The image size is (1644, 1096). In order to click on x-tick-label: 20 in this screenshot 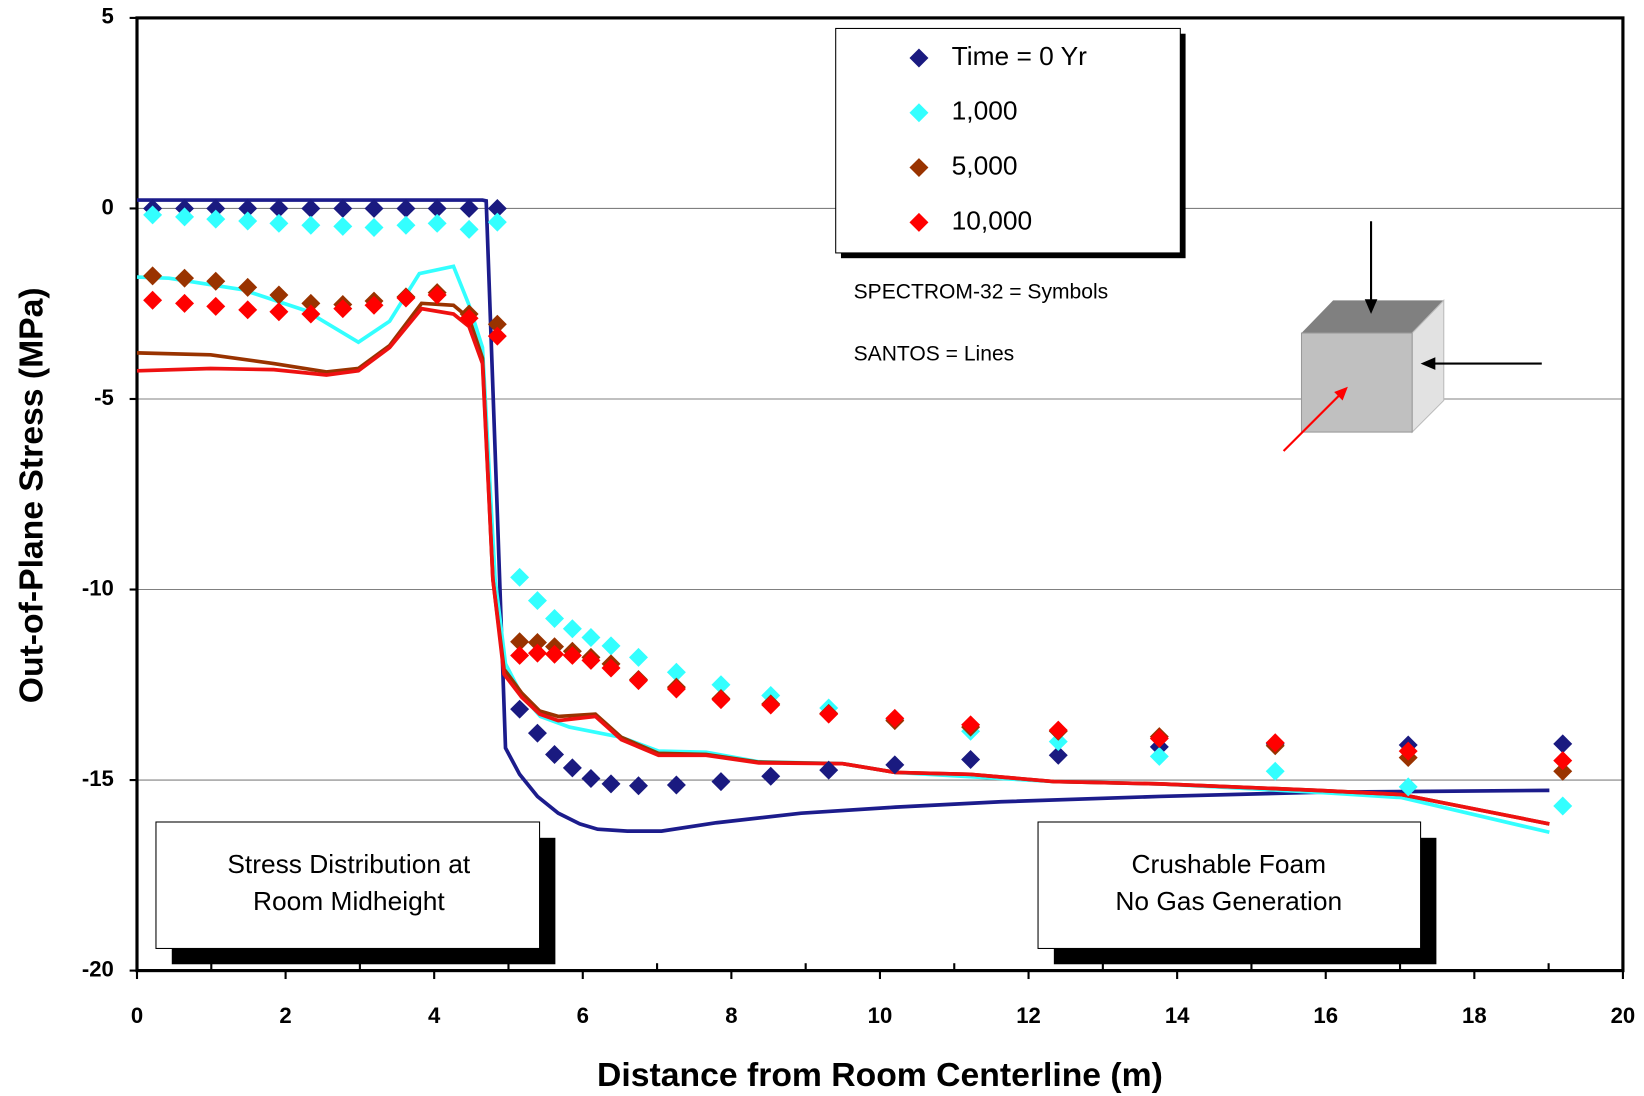, I will do `click(1623, 1015)`.